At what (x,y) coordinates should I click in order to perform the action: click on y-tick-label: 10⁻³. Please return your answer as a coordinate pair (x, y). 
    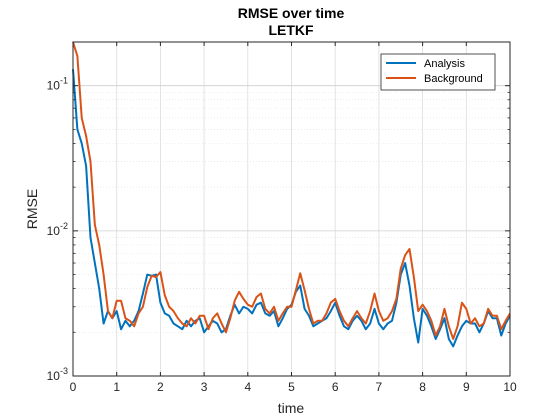
    Looking at the image, I should click on (57, 374).